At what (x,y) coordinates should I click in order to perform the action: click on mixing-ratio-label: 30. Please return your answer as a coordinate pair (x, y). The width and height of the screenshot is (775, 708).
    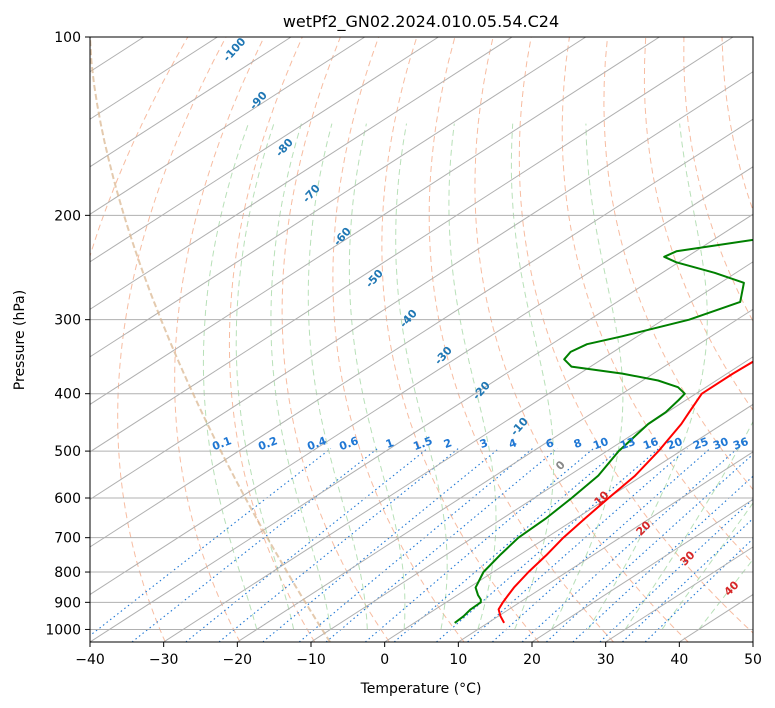
    Looking at the image, I should click on (720, 444).